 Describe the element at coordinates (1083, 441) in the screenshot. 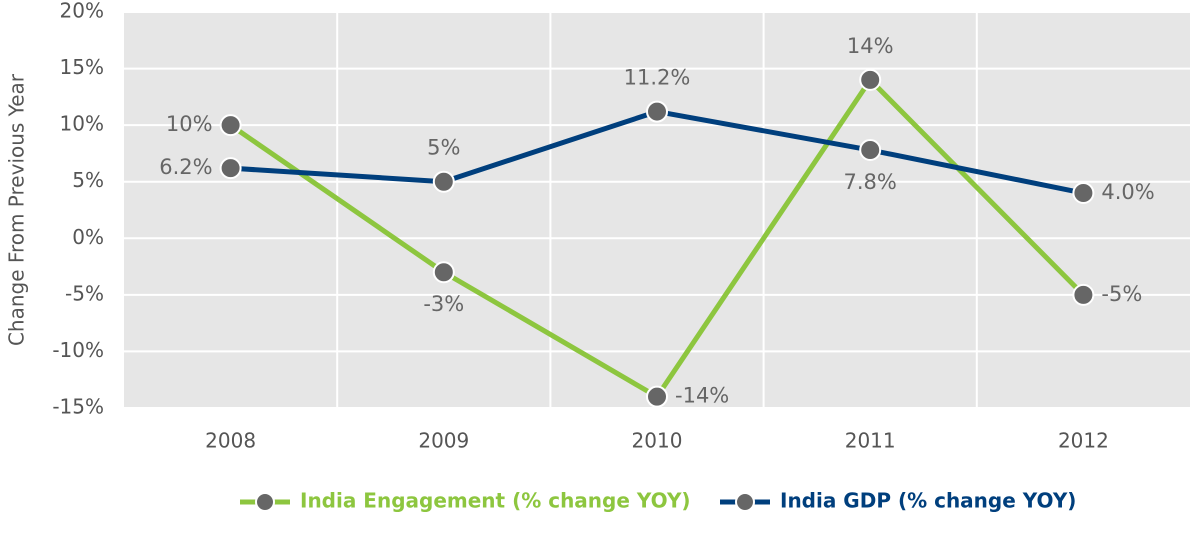

I see `x-tick-label: 2012` at that location.